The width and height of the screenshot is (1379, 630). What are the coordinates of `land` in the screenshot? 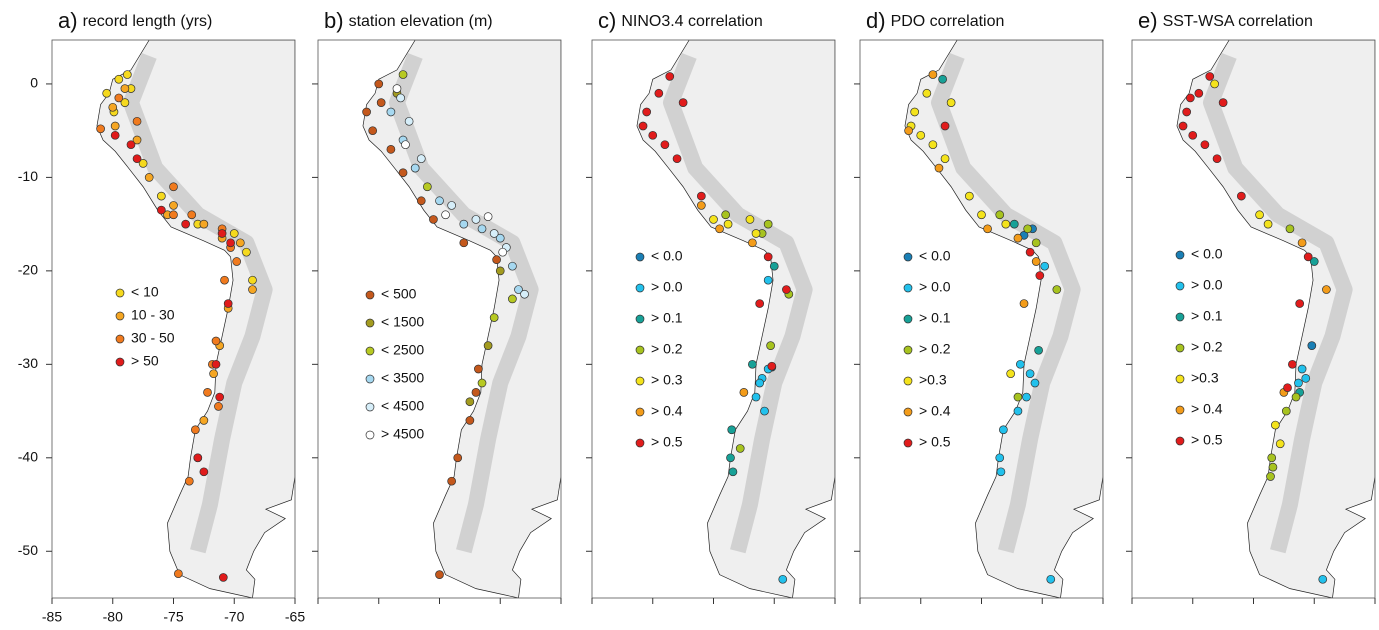 It's located at (1275, 319).